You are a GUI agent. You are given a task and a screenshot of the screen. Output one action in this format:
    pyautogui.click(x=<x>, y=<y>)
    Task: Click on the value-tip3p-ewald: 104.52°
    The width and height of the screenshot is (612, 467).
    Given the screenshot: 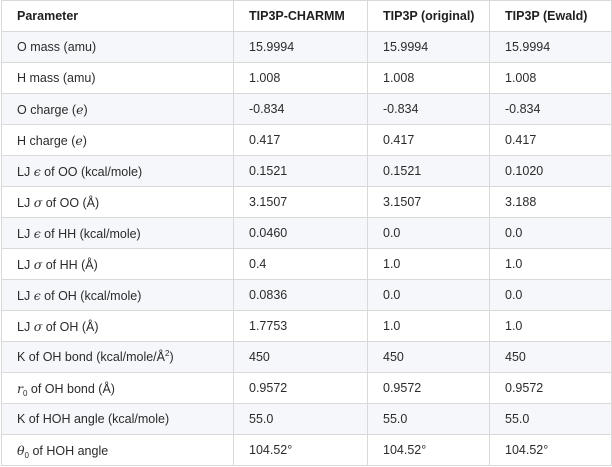 What is the action you would take?
    pyautogui.click(x=550, y=450)
    